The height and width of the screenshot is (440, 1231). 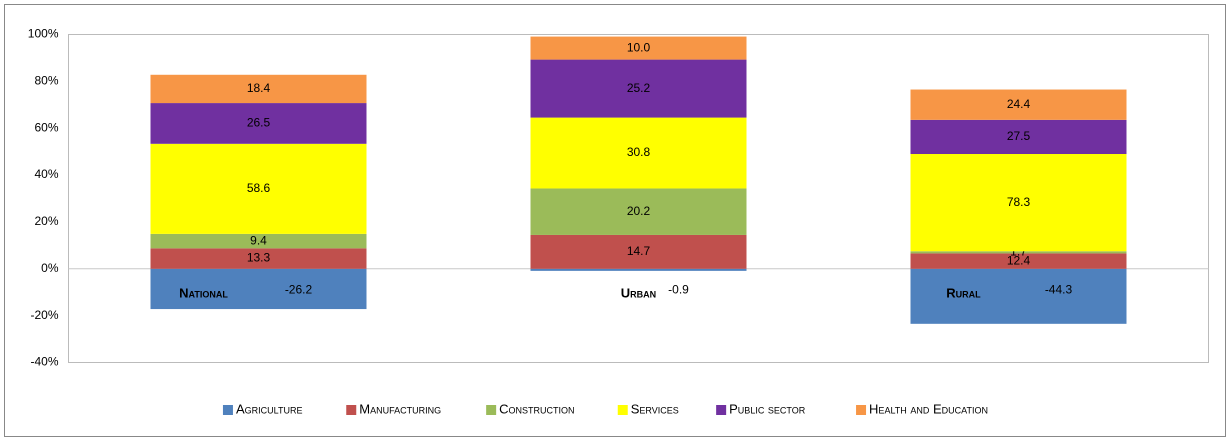 I want to click on data-label: 13.3, so click(x=259, y=258).